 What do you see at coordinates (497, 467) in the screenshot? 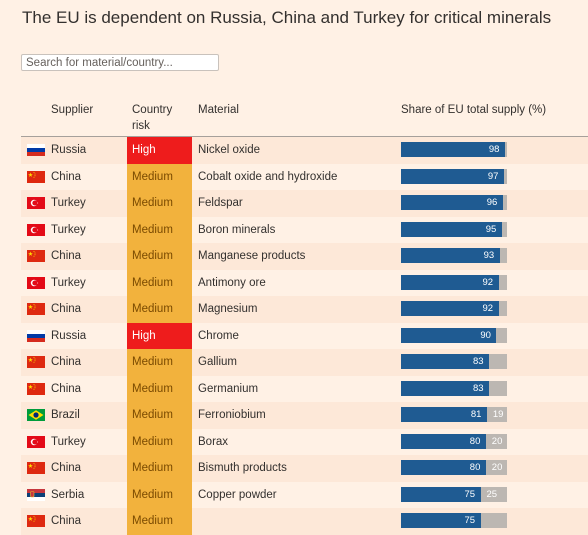
I see `remainder-value-label: 20` at bounding box center [497, 467].